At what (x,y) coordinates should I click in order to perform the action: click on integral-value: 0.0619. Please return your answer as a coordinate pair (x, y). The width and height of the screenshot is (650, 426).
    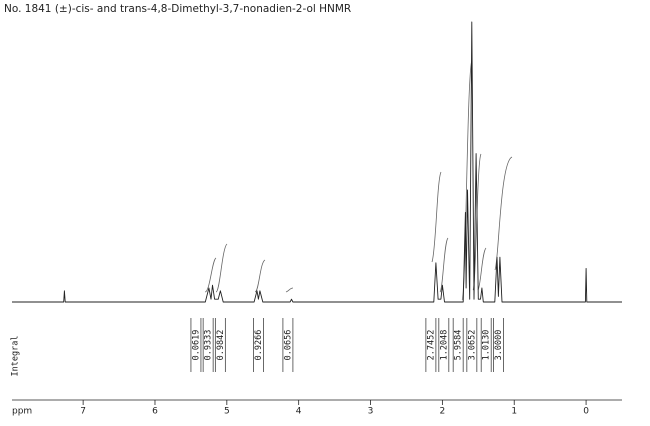
    Looking at the image, I should click on (196, 345).